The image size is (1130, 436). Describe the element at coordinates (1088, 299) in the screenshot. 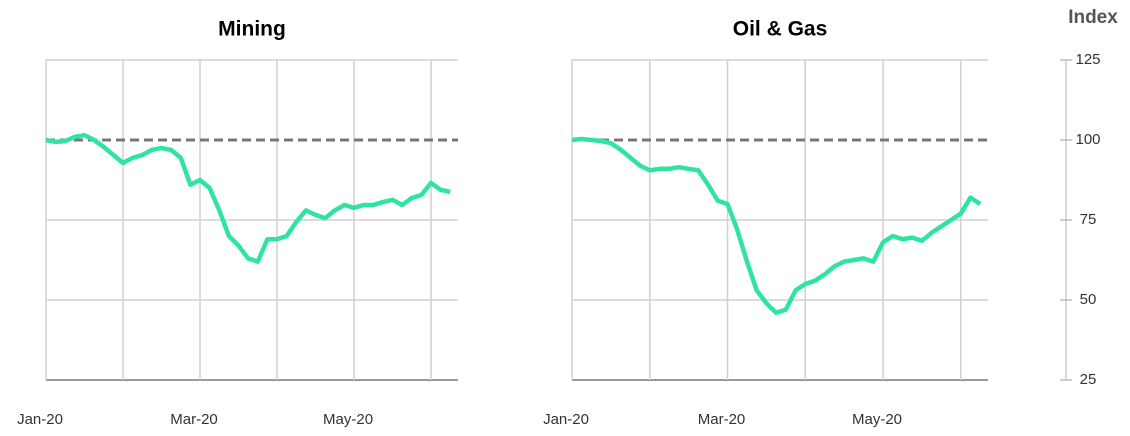

I see `y-tick-label: 50` at that location.